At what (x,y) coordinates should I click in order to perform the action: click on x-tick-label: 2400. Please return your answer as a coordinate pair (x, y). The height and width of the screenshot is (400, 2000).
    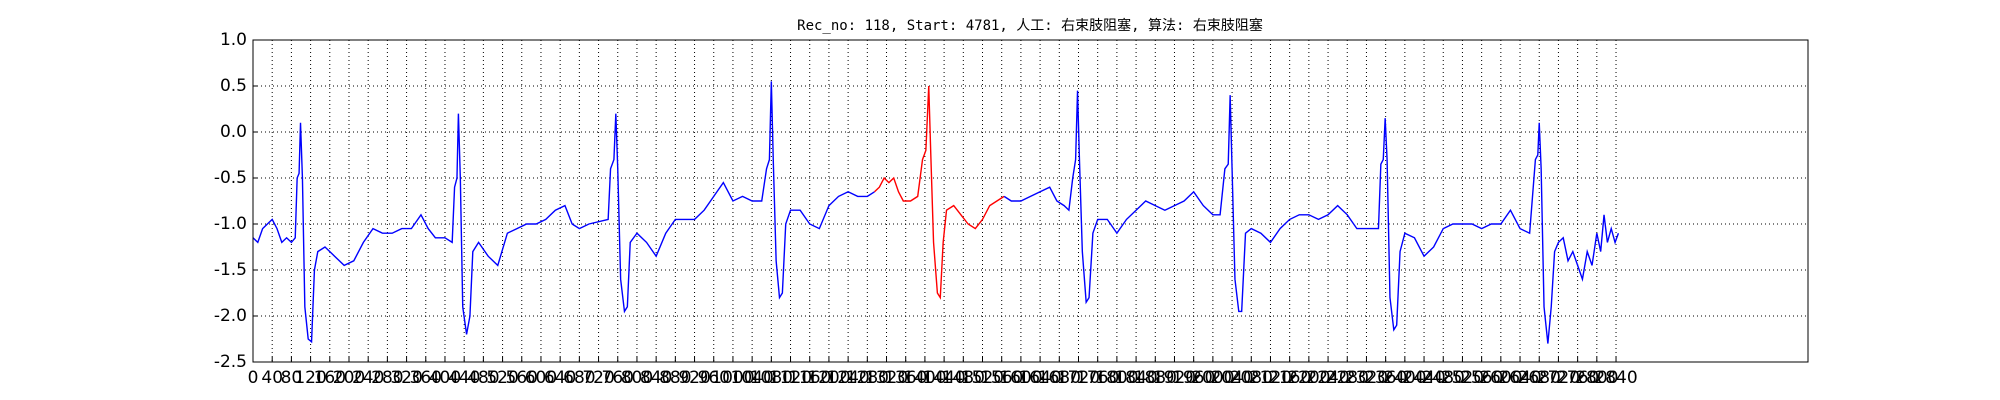
    Looking at the image, I should click on (1404, 378).